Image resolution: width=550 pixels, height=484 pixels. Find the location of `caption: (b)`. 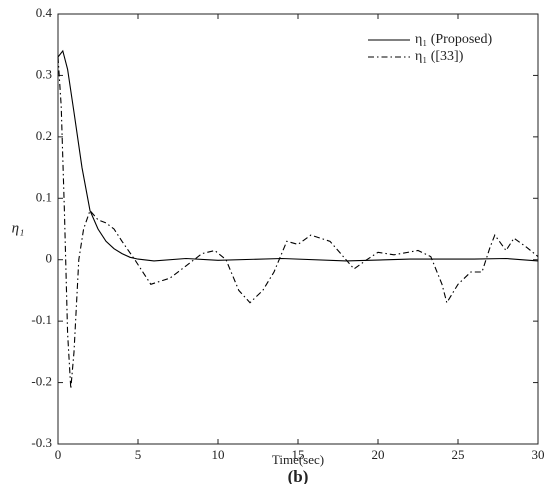

caption: (b) is located at coordinates (298, 475).